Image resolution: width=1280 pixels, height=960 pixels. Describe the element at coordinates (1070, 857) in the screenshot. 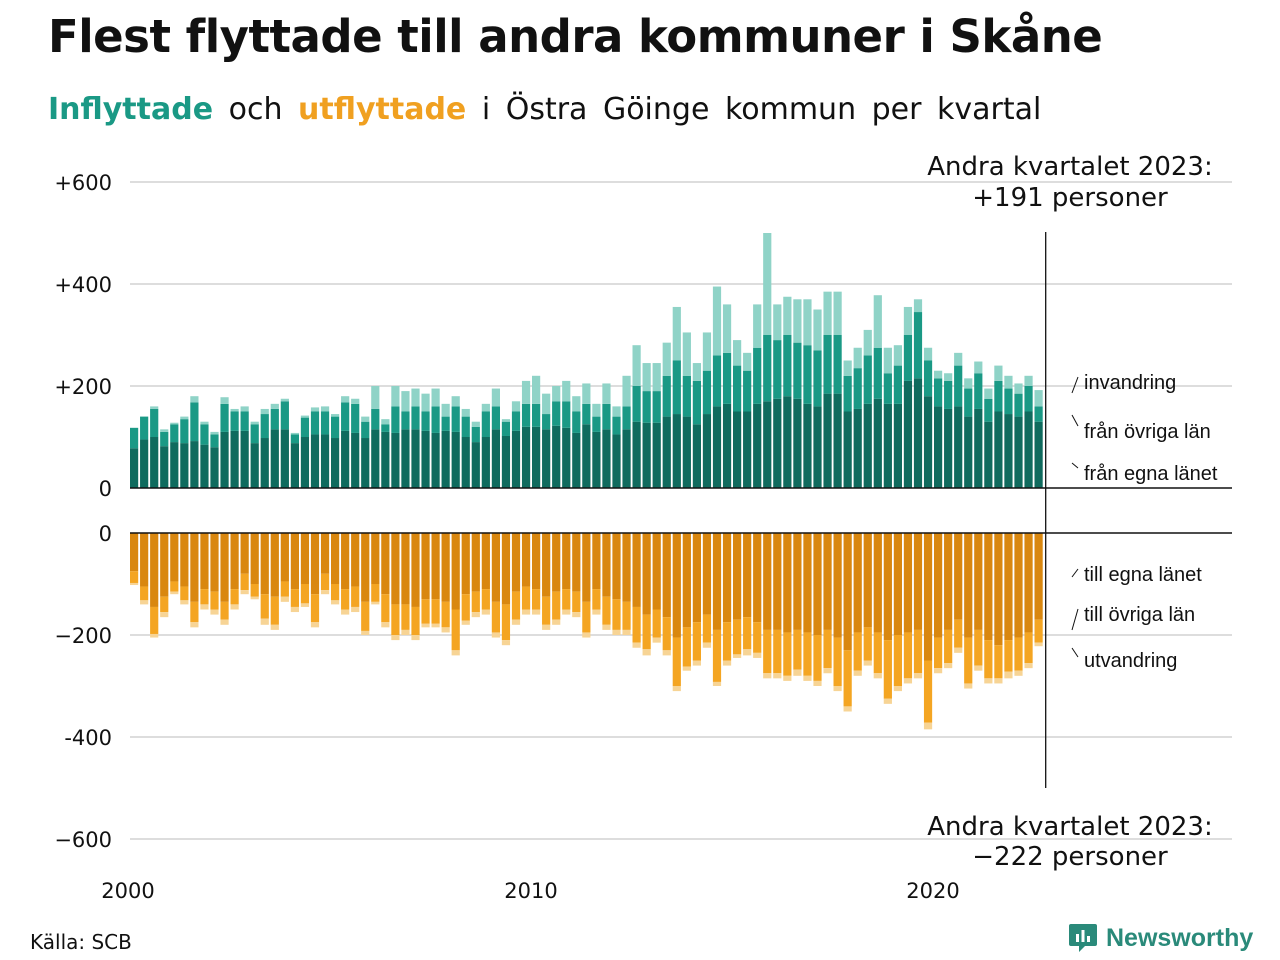

I see `bottom-annotation-line2: −222 personer` at that location.